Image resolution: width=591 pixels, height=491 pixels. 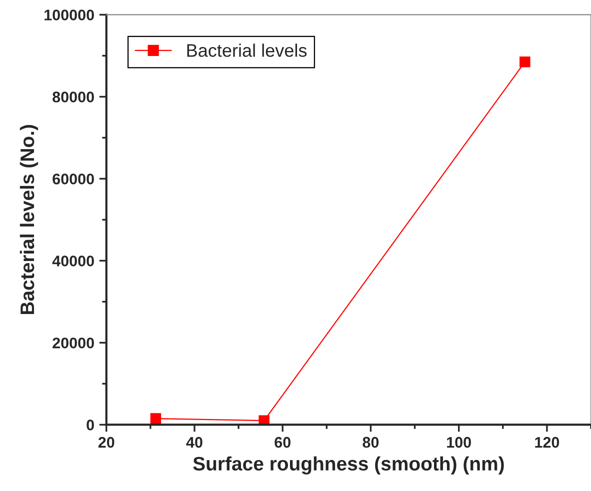 I want to click on y-tick-label: 60000, so click(x=73, y=179).